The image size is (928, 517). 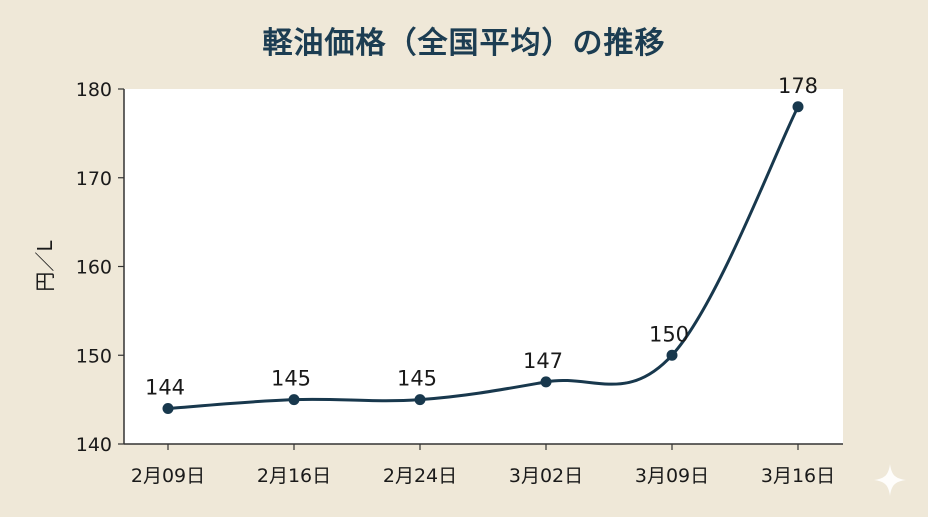 I want to click on data-label: 178, so click(x=798, y=86).